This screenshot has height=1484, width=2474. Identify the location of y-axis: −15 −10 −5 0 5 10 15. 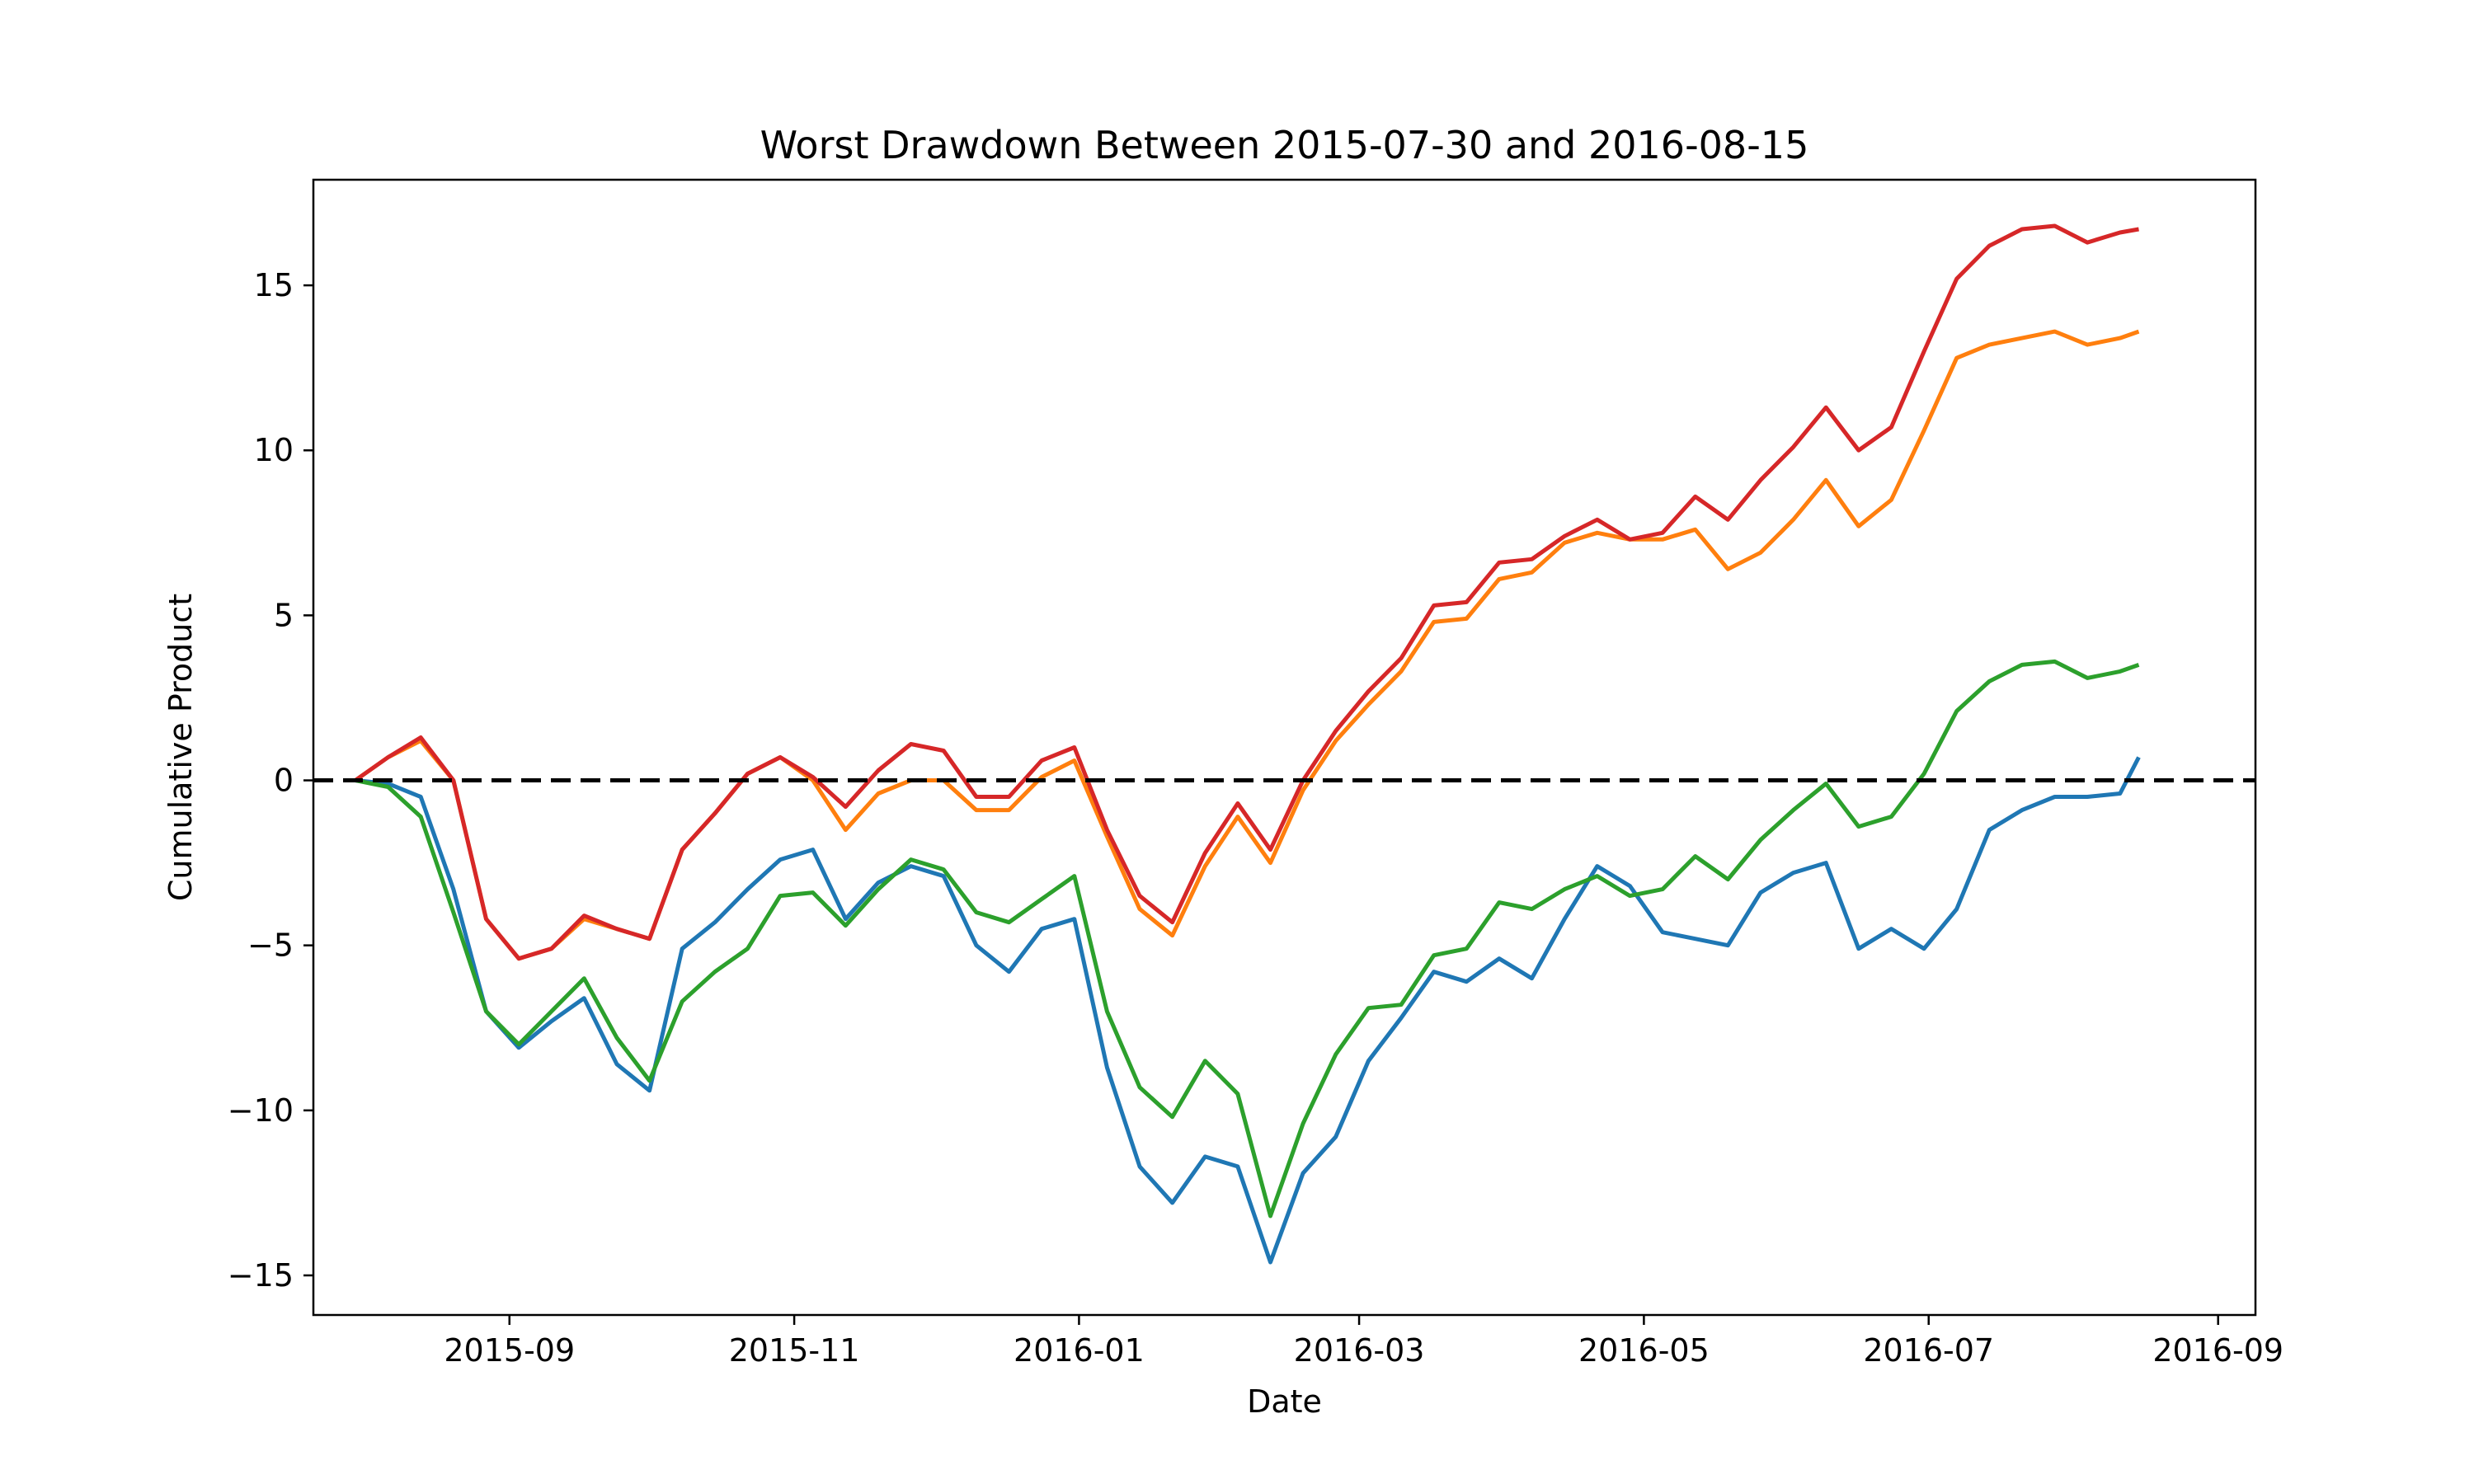
(270, 780).